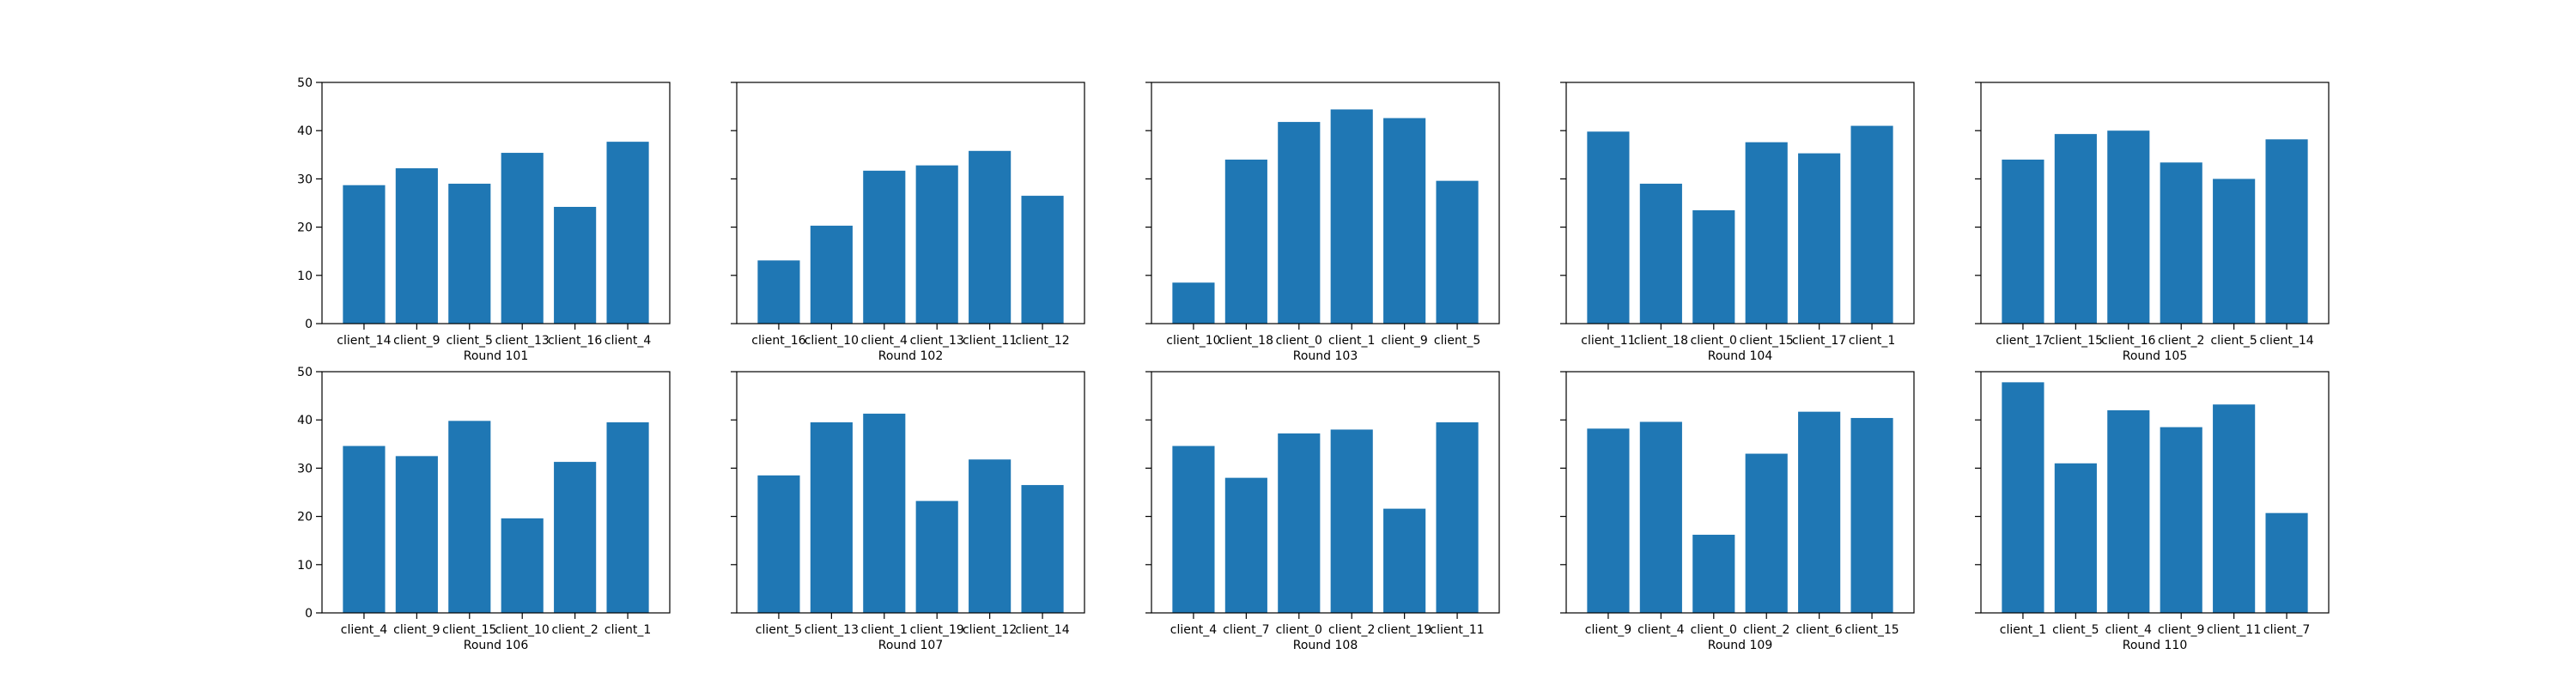 This screenshot has height=691, width=2576. What do you see at coordinates (910, 645) in the screenshot?
I see `x-axis-label: Round 107` at bounding box center [910, 645].